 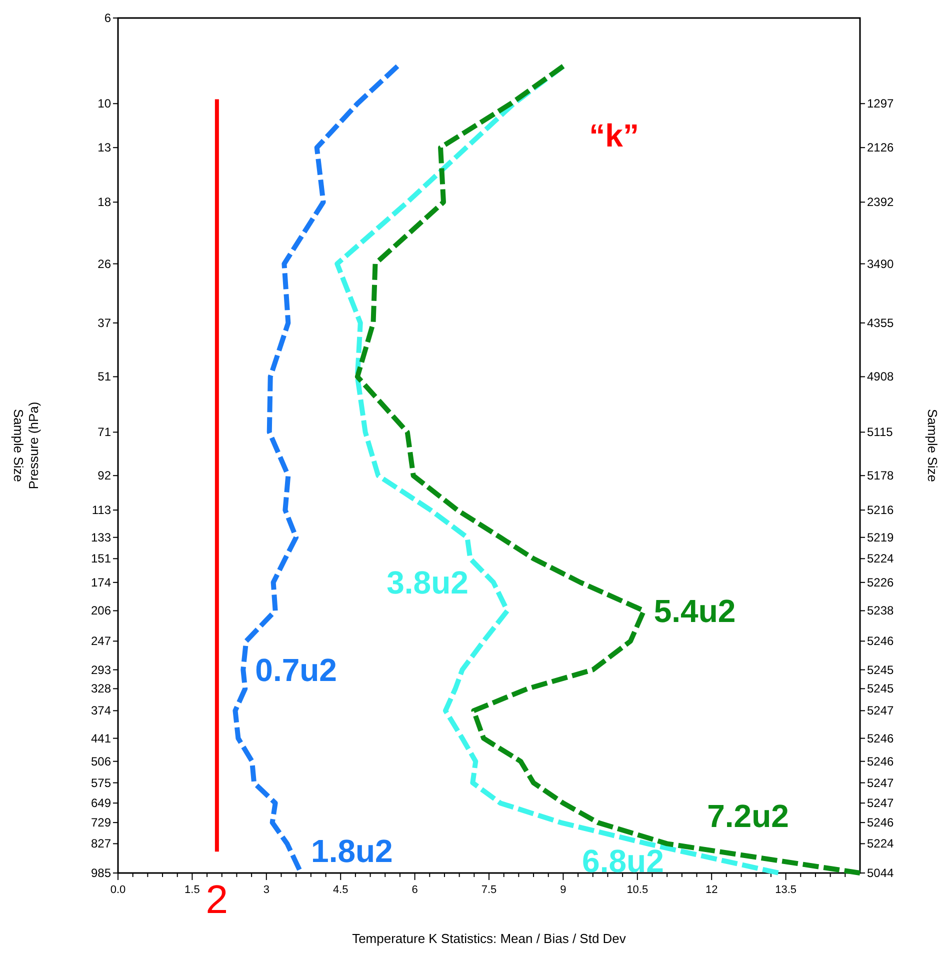 I want to click on text: 5044, so click(x=880, y=873).